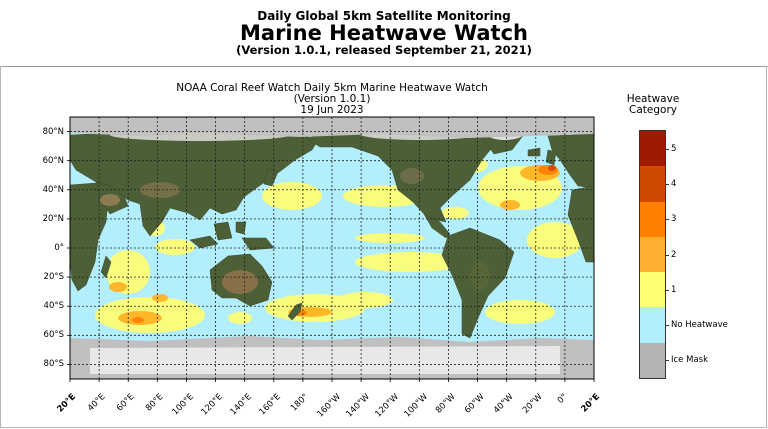 This screenshot has height=429, width=768. Describe the element at coordinates (384, 33) in the screenshot. I see `page-title: Marine Heatwave Watch` at that location.